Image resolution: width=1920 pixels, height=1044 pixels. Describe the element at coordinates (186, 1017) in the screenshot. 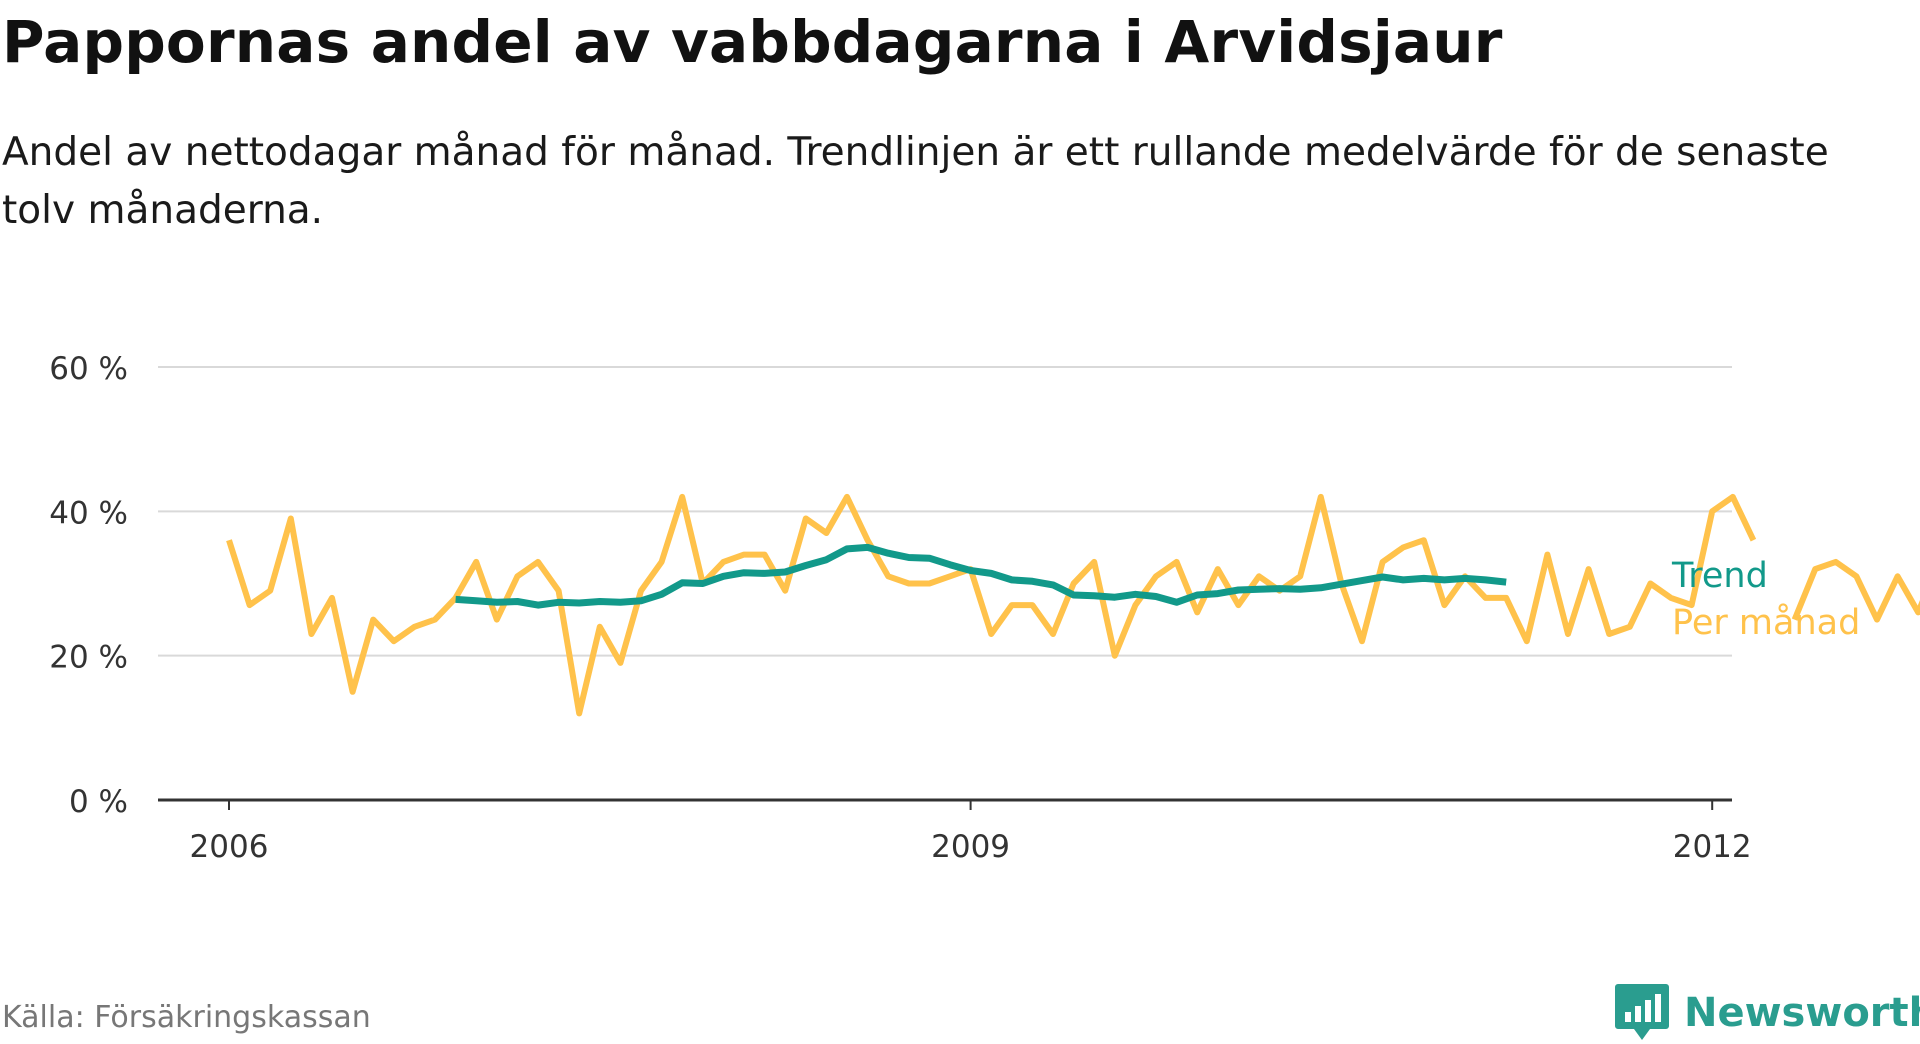

I see `source-note: Källa: Försäkringskassan` at that location.